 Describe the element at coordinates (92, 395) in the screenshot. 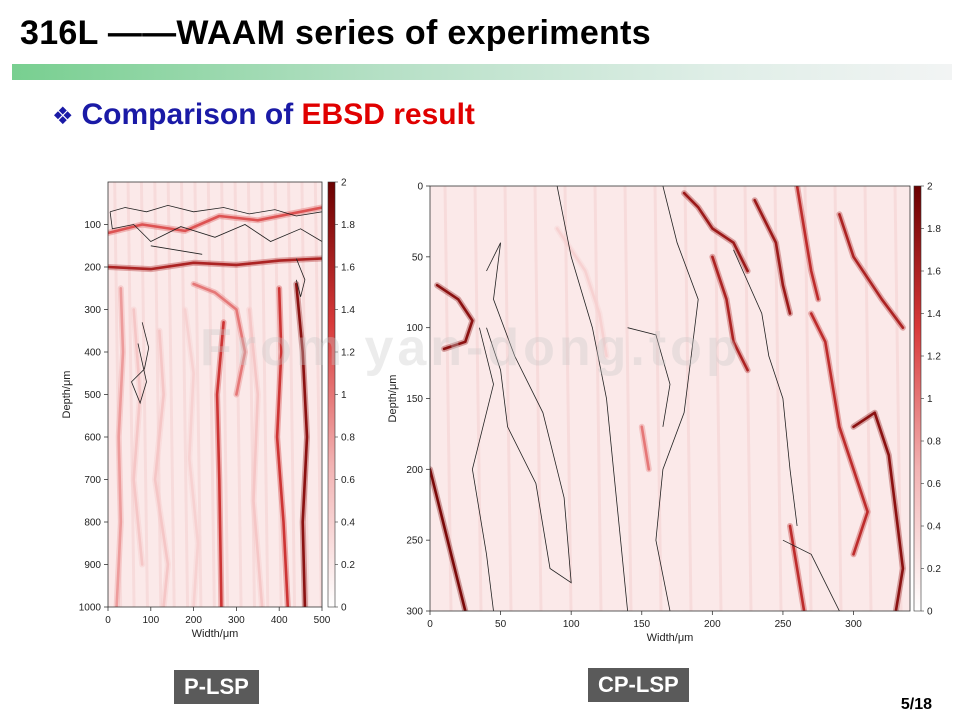

I see `y-tick-label: 500` at that location.